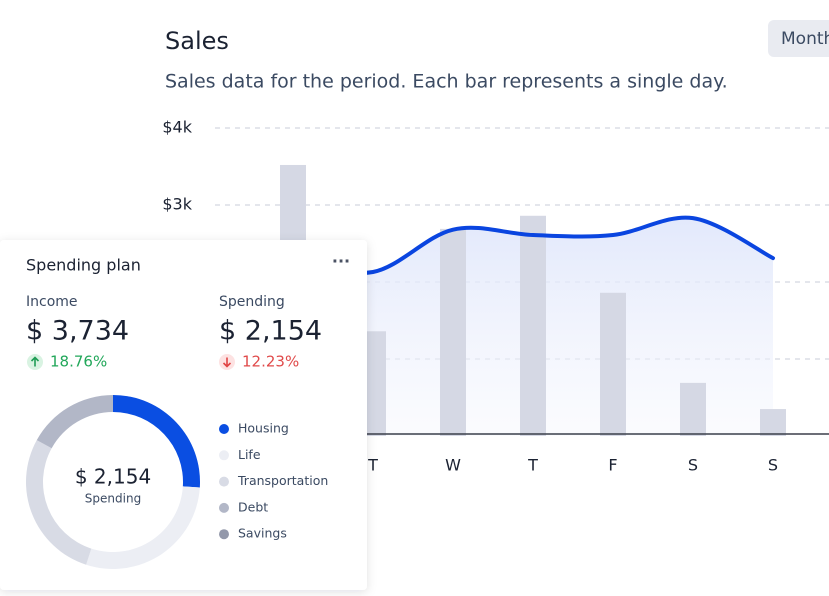  Describe the element at coordinates (197, 41) in the screenshot. I see `sales-title: Sales` at that location.